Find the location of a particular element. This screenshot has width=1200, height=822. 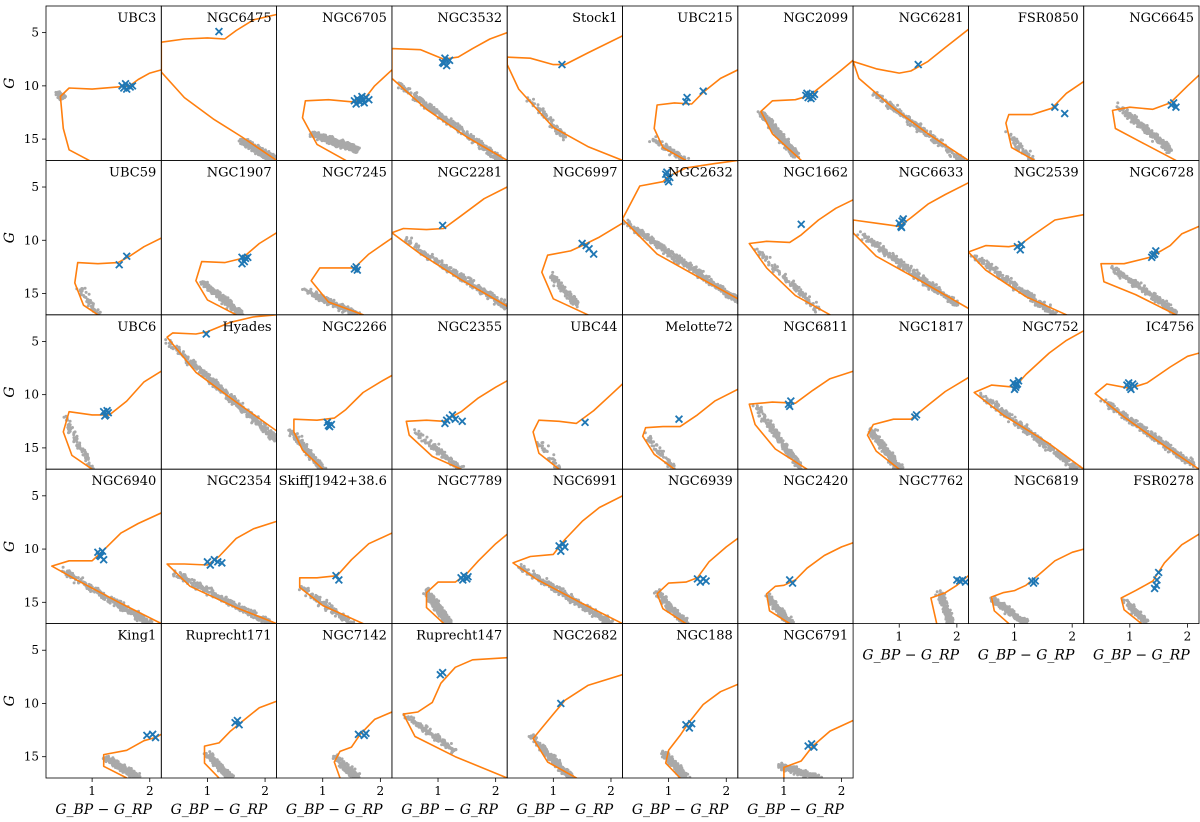

panel-title: UBC215 is located at coordinates (705, 18).